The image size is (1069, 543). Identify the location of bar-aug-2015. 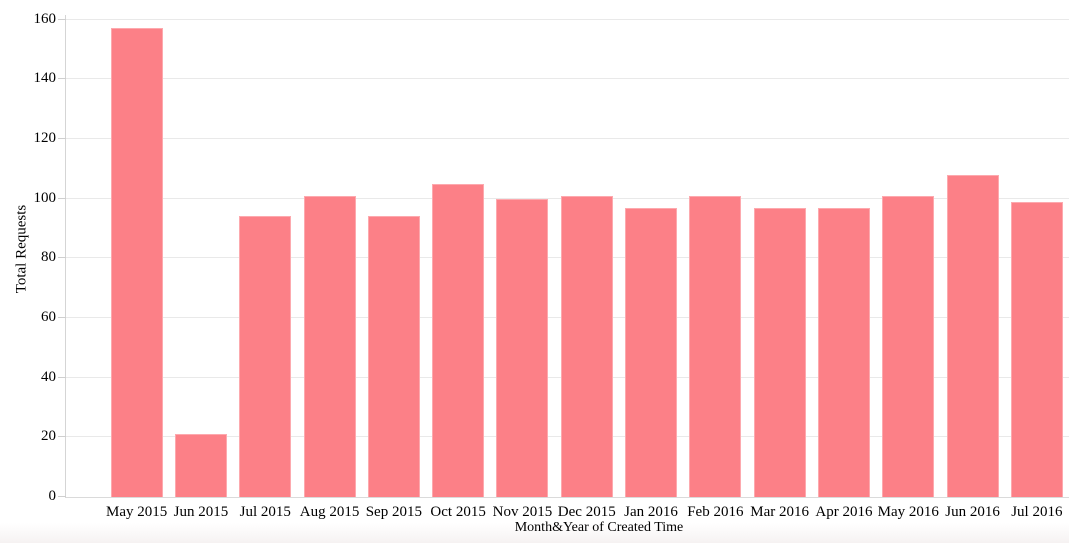
(329, 346).